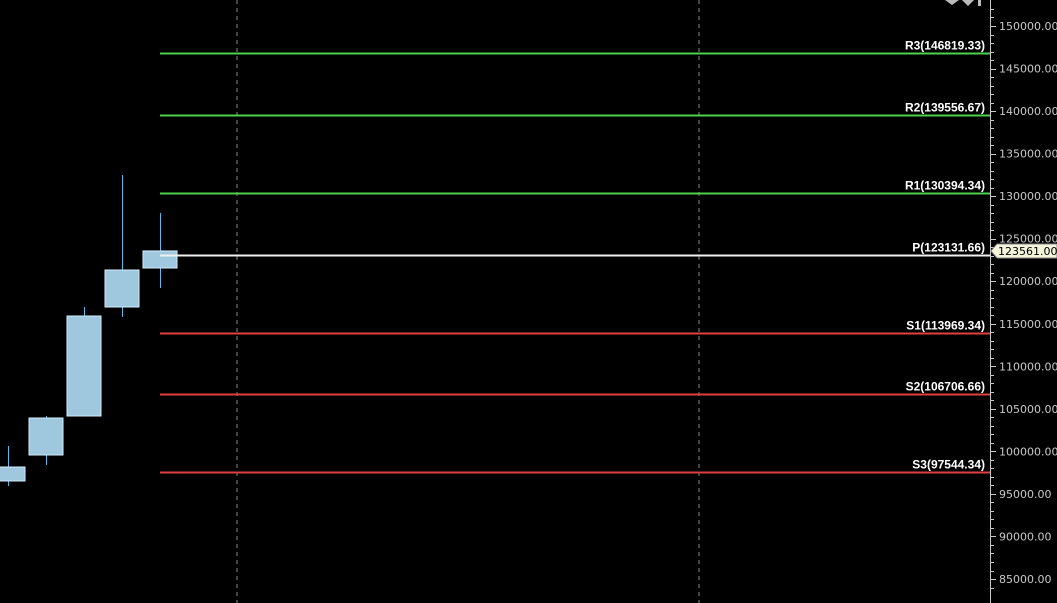  I want to click on pivot-label-r2: R2(139556.67), so click(945, 108).